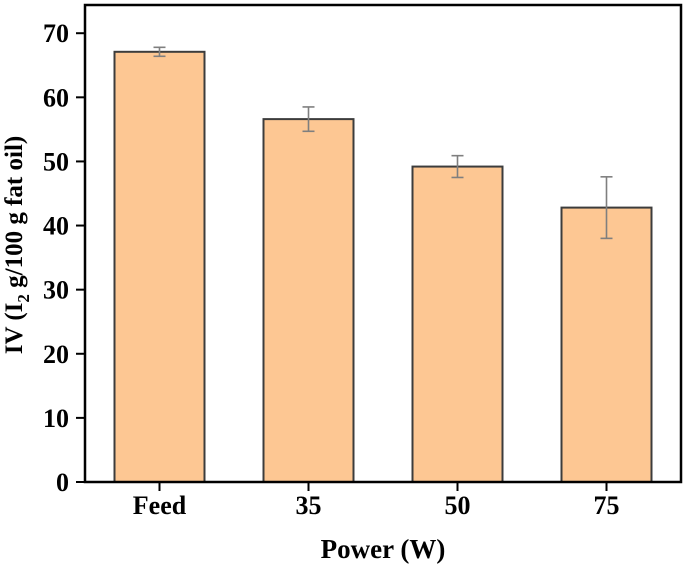  I want to click on y-axis-title-sub: 2, so click(23, 298).